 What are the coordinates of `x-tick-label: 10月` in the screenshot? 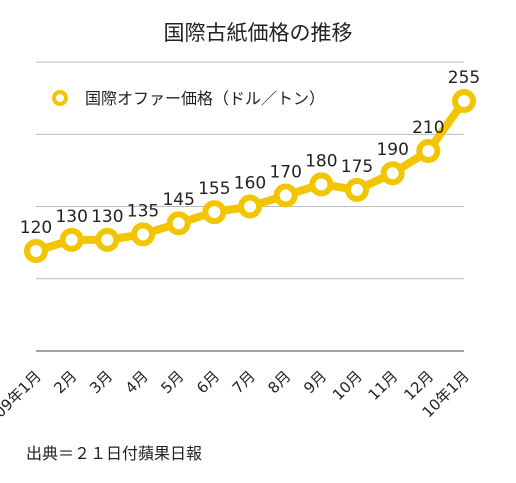 It's located at (347, 385).